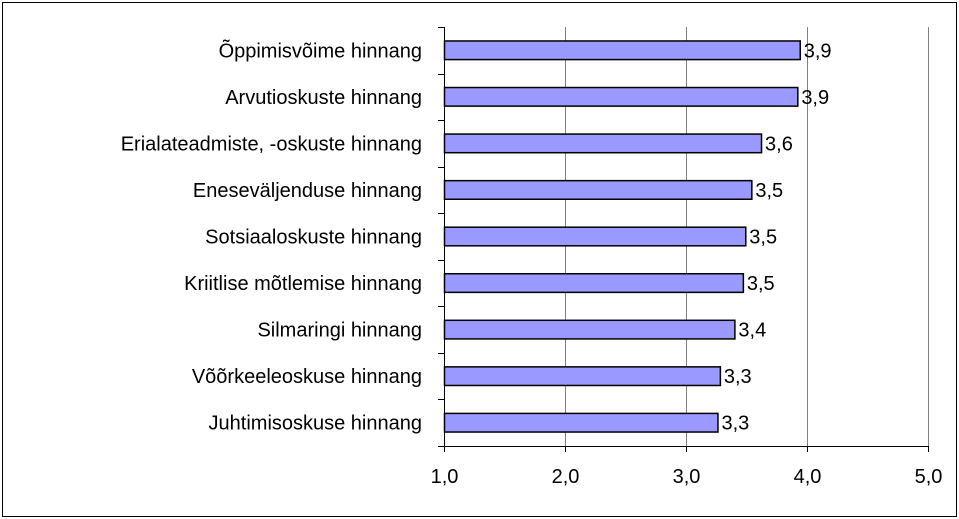 The width and height of the screenshot is (959, 519). I want to click on category-label: Arvutioskuste hinnang, so click(323, 98).